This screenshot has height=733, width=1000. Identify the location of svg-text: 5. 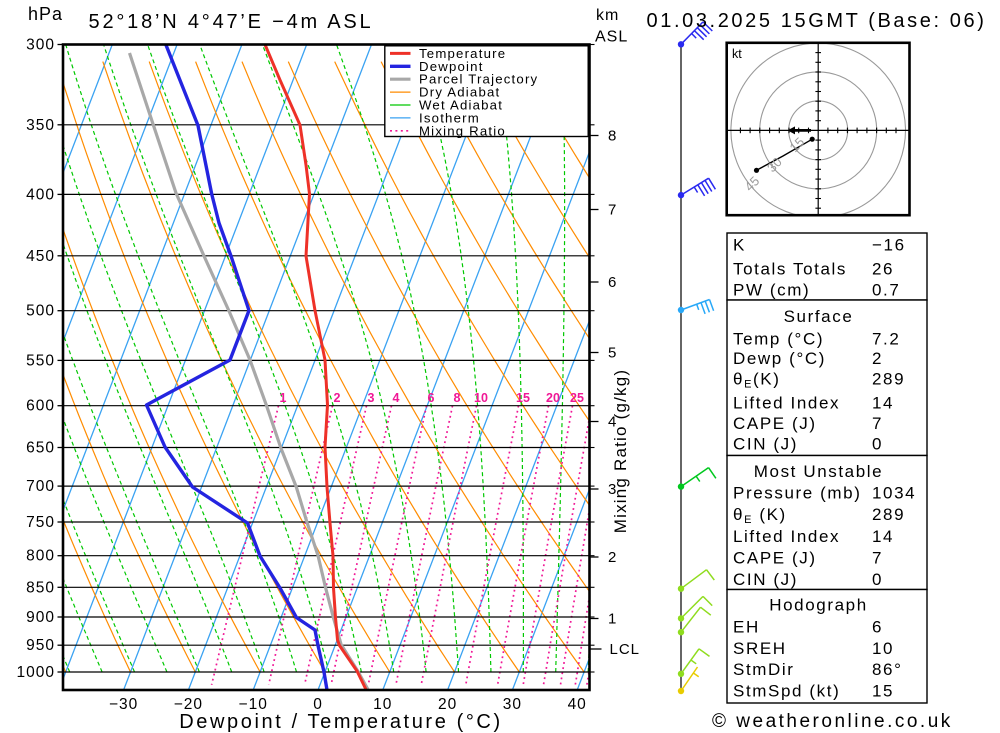
(612, 353).